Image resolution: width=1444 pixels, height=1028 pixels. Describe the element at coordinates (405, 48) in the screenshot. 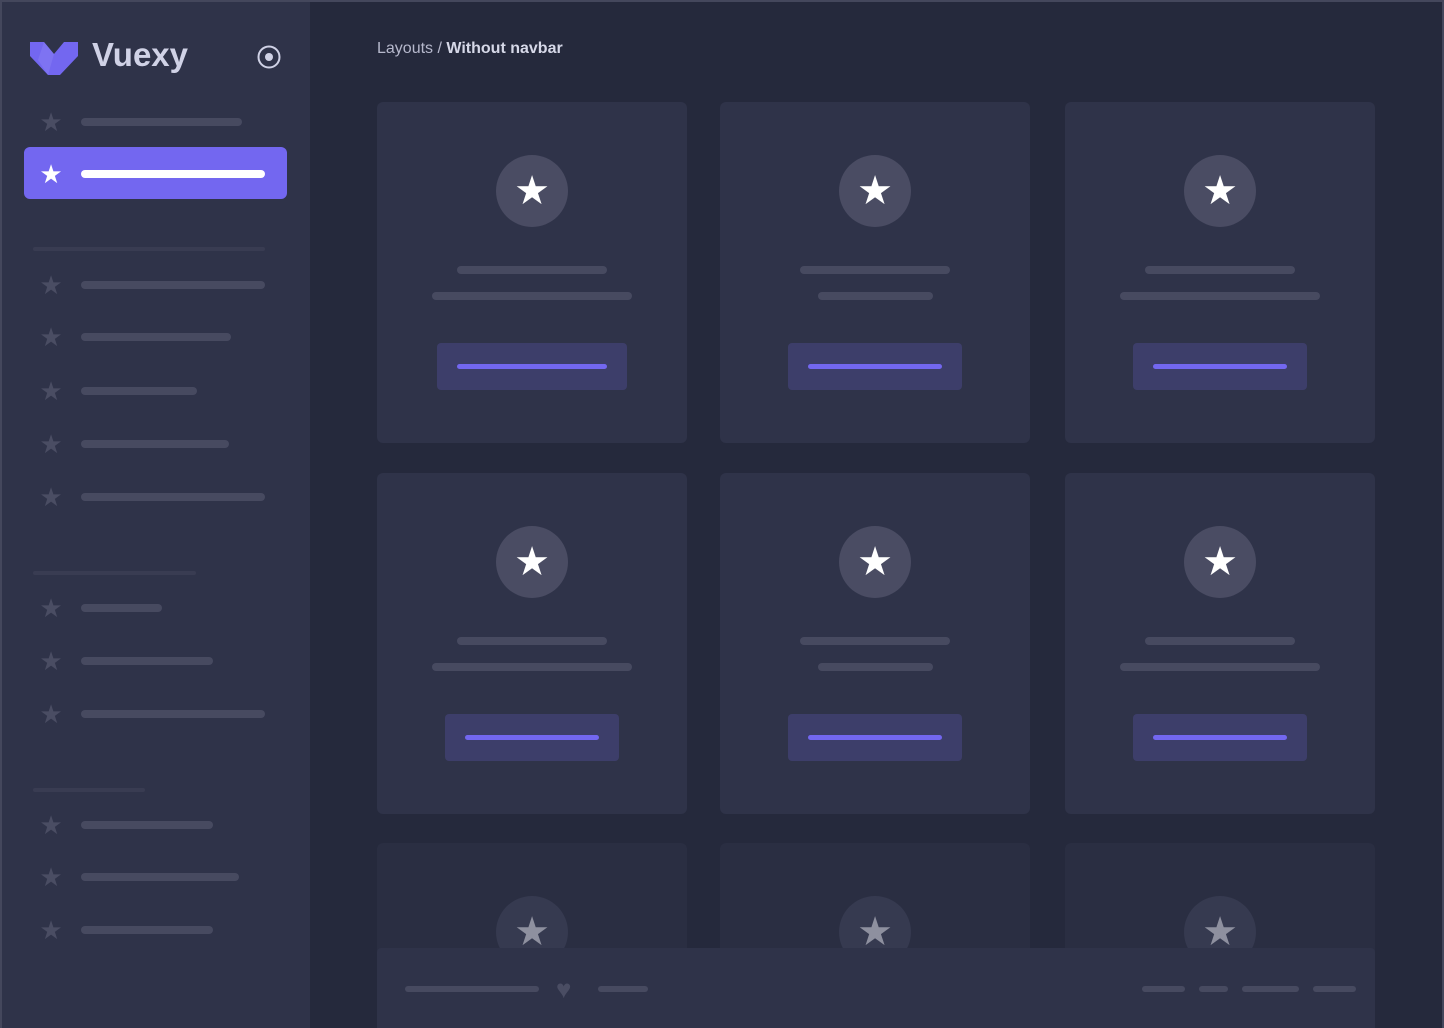

I see `breadcrumb-parent: Layouts` at that location.